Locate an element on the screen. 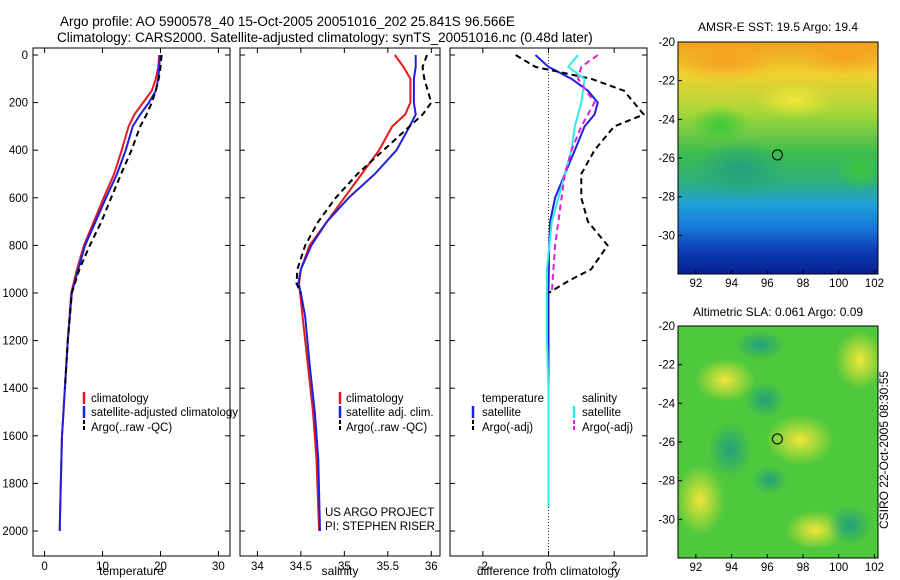 This screenshot has width=900, height=580. sla-map-axes: 92 94 96 98 100 102 -20 -22 -24 -26 -28 -30 is located at coordinates (771, 447).